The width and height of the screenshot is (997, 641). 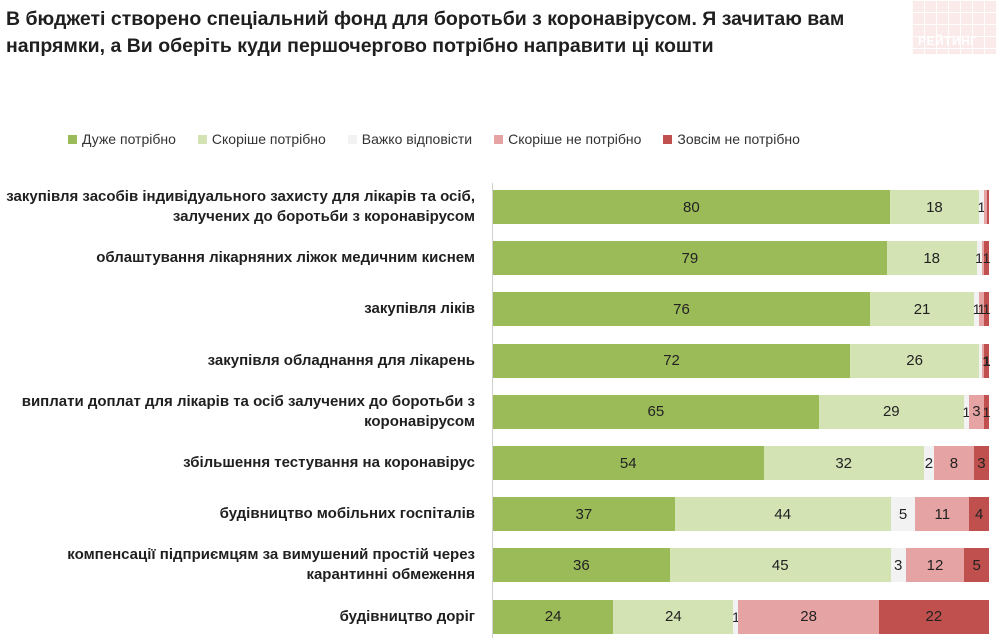 I want to click on bar-segment: 4, so click(x=979, y=514).